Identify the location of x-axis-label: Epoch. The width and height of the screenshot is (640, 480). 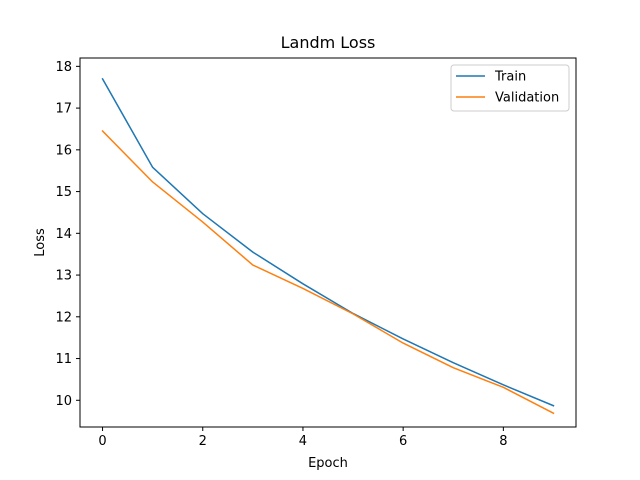
(328, 463).